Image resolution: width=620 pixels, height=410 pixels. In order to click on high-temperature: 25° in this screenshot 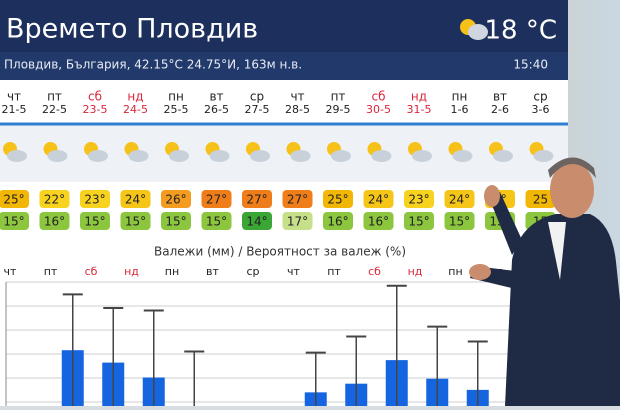, I will do `click(13, 200)`.